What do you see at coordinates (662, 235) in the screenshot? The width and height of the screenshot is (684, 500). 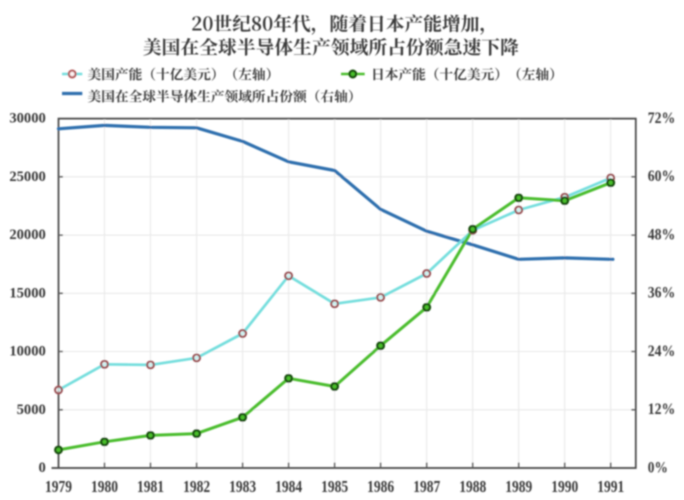 I see `svg-text: 48%` at bounding box center [662, 235].